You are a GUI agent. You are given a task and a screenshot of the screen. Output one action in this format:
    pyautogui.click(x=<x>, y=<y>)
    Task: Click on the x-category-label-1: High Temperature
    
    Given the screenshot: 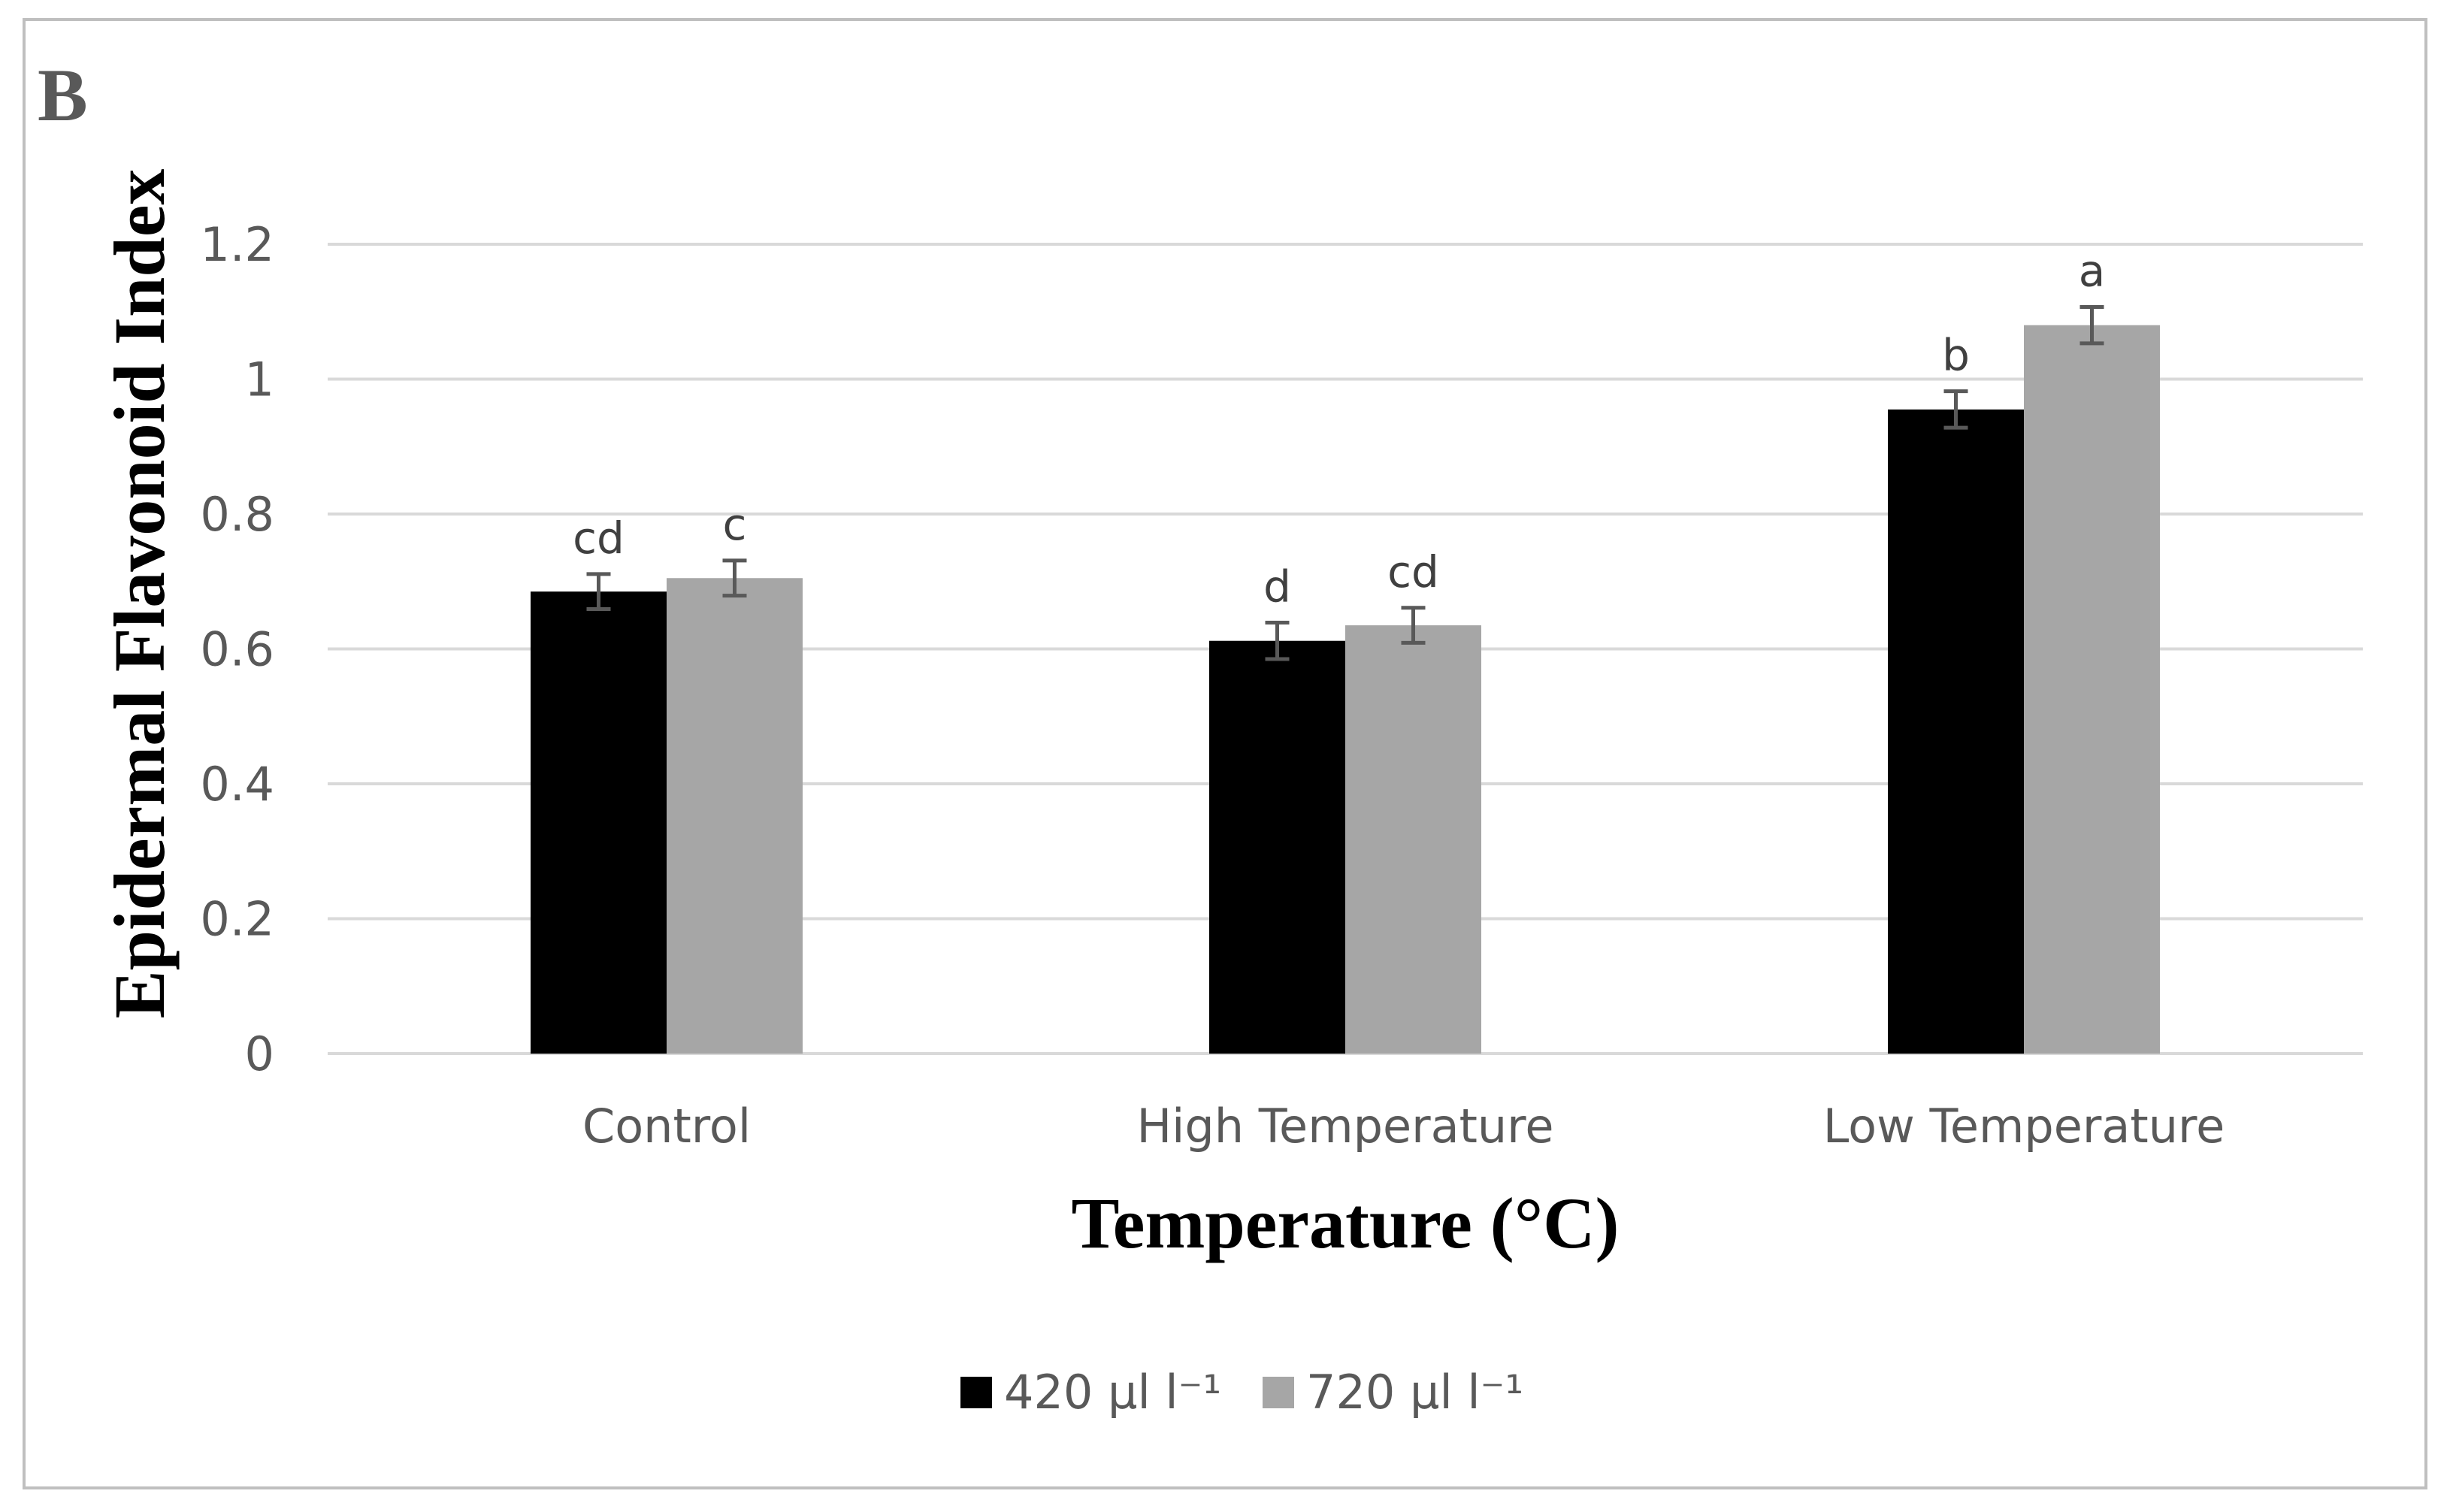 What is the action you would take?
    pyautogui.click(x=1345, y=1126)
    